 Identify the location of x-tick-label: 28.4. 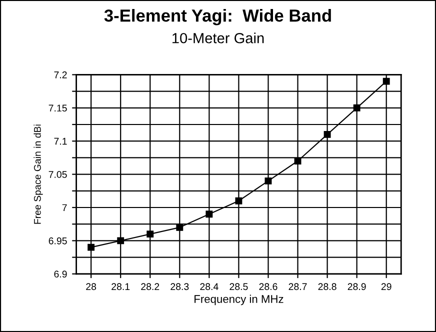
(209, 286).